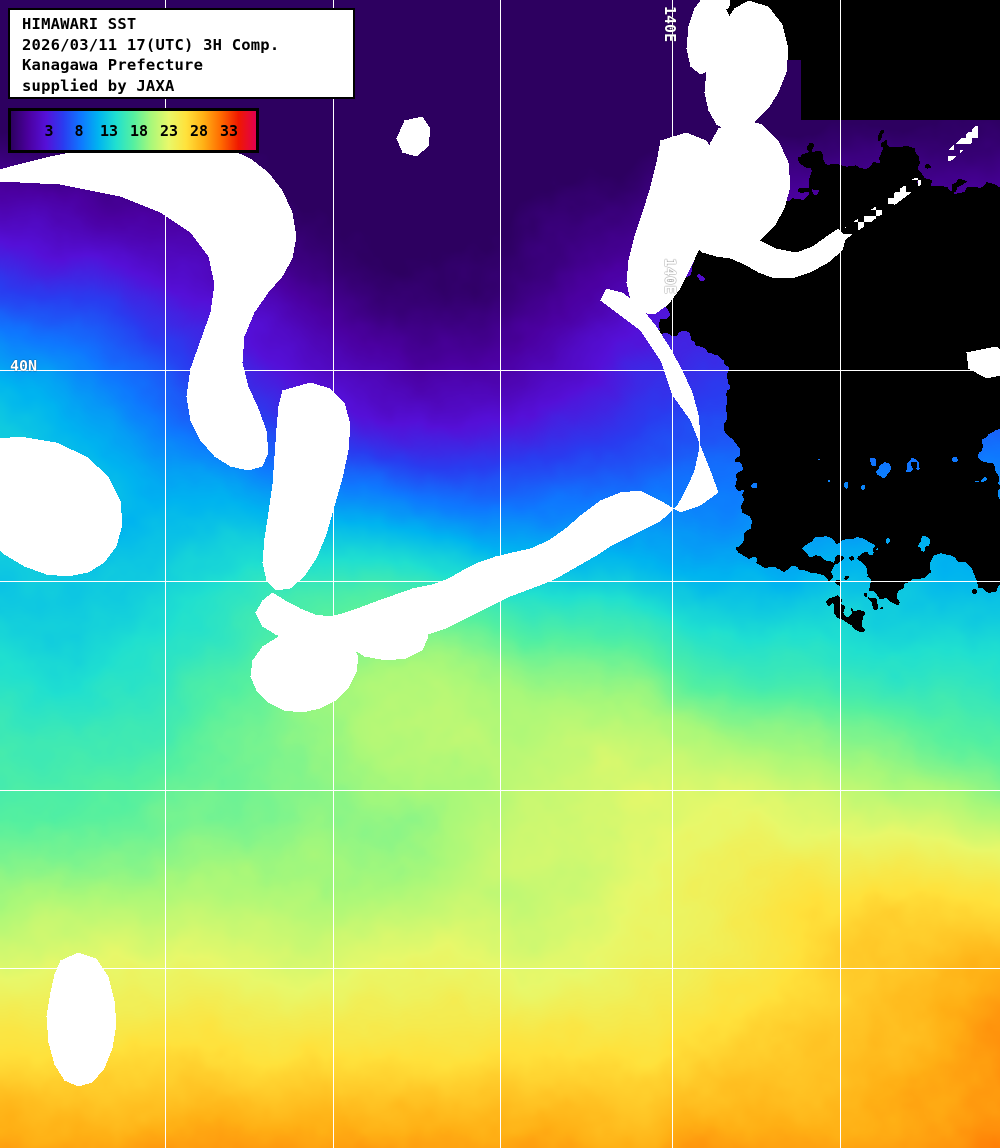 Image resolution: width=1000 pixels, height=1148 pixels. Describe the element at coordinates (79, 24) in the screenshot. I see `title-line-product: HIMAWARI SST` at that location.